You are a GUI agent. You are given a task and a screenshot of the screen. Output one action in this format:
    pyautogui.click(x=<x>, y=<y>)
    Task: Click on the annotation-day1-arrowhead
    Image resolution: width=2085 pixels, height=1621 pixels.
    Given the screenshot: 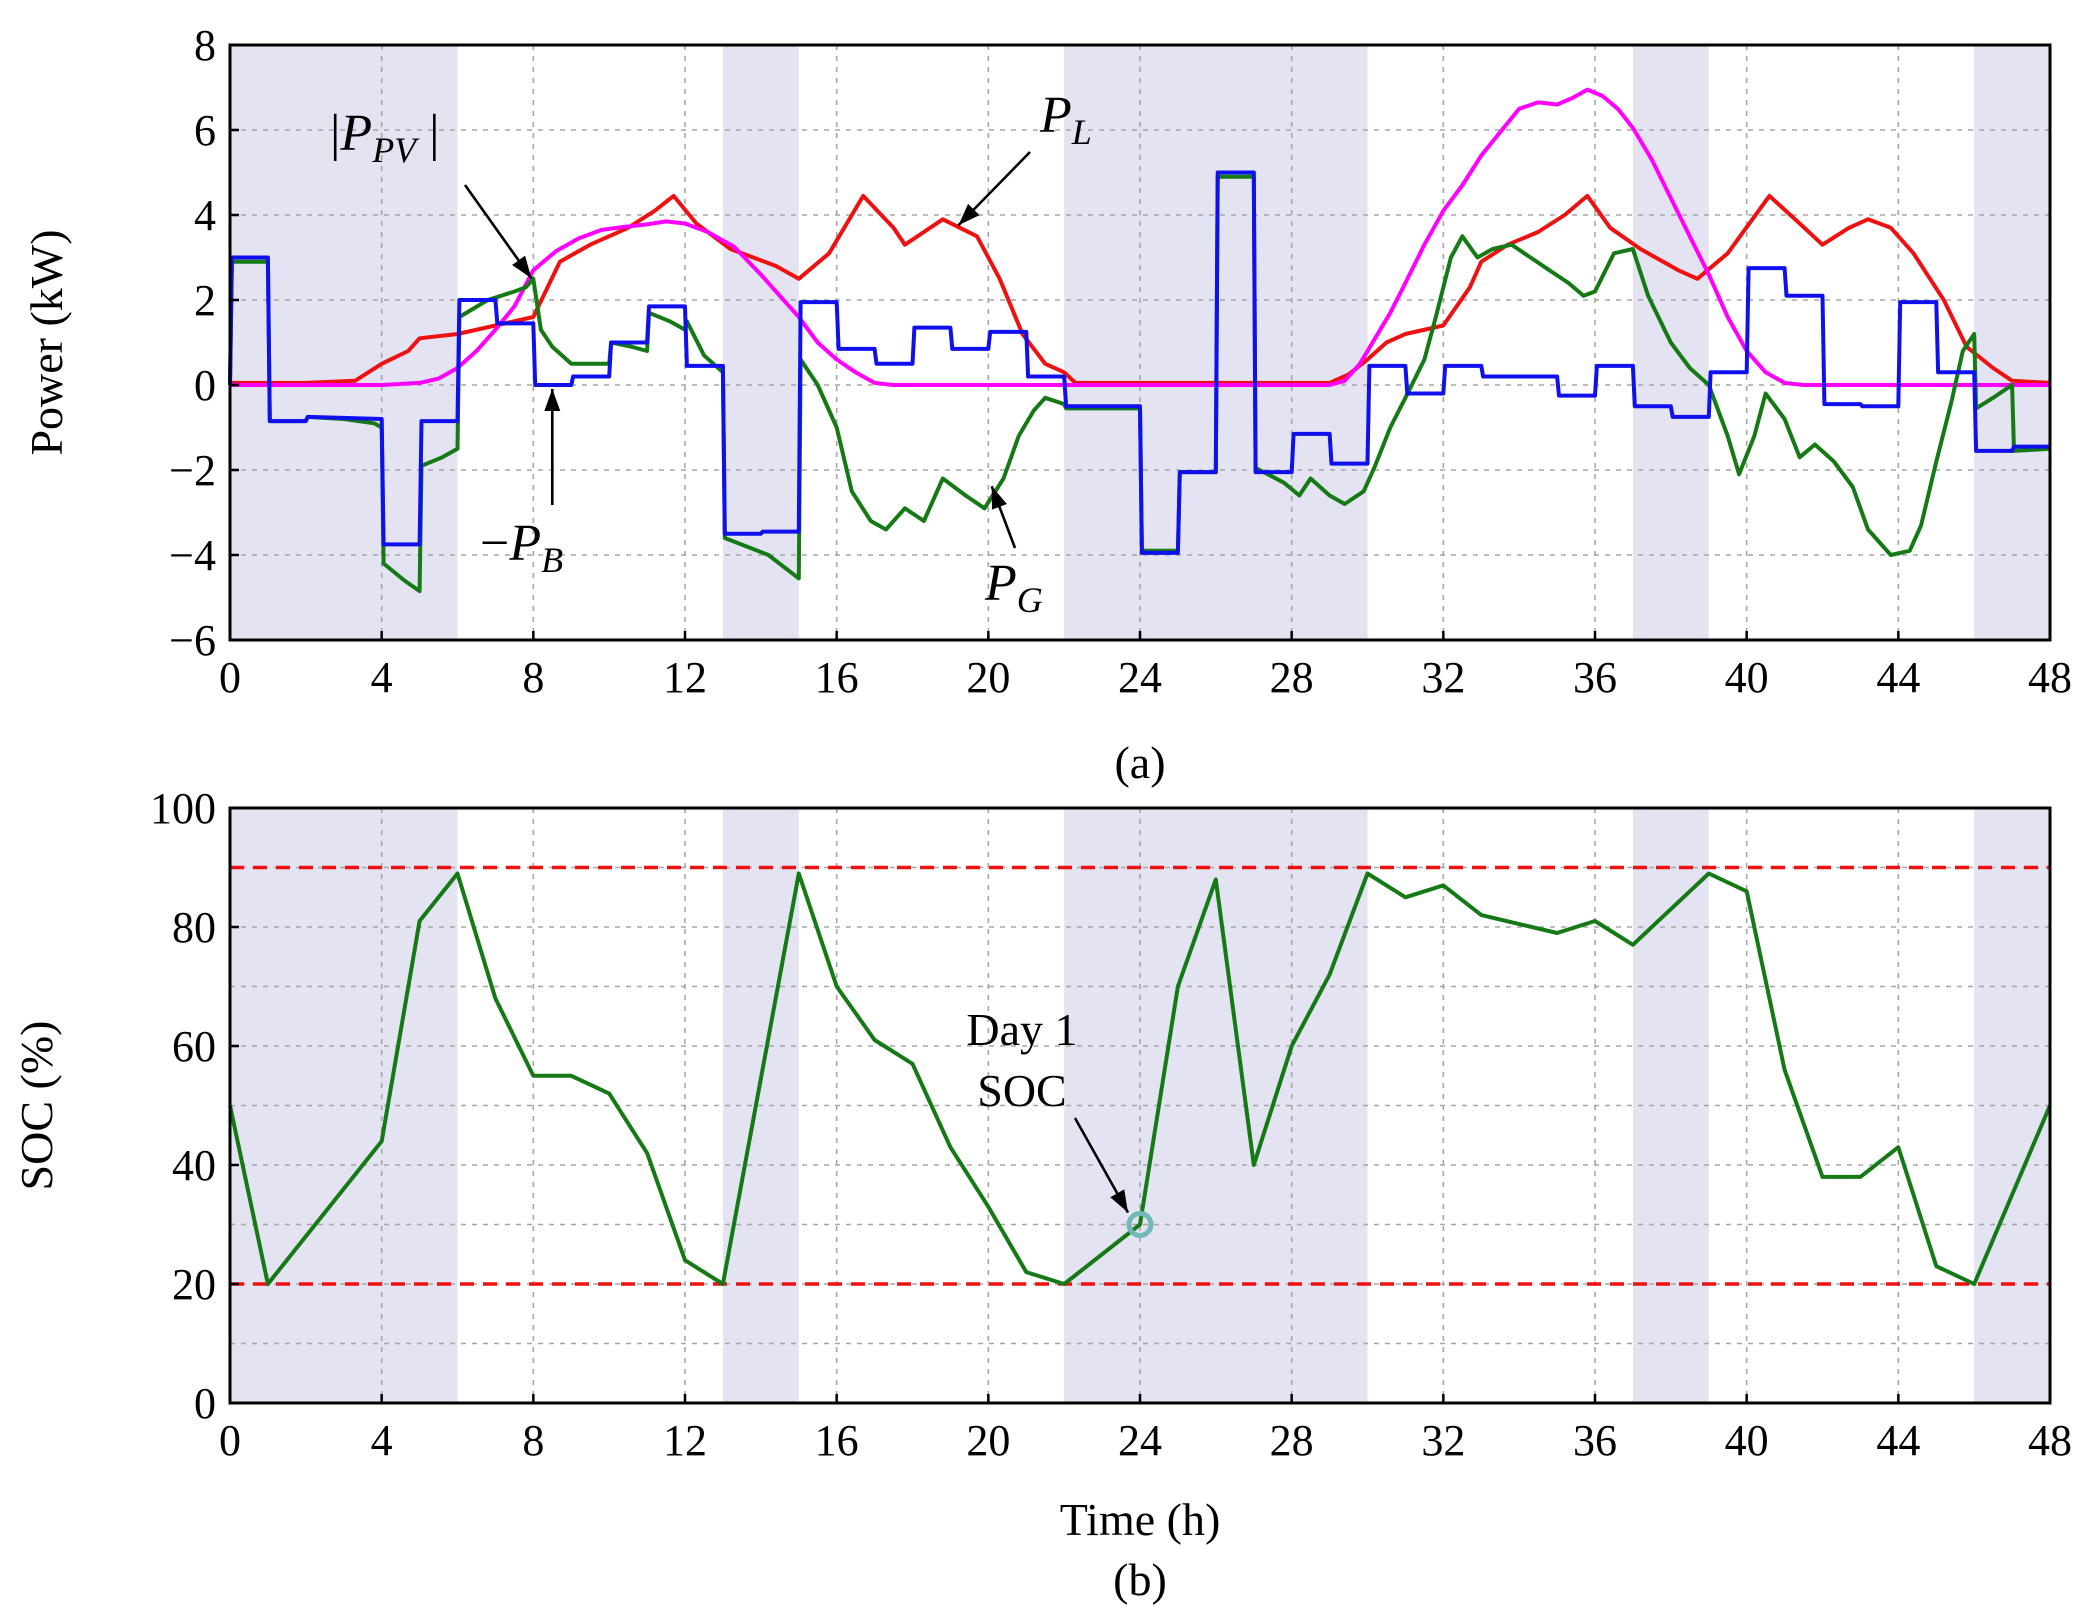 What is the action you would take?
    pyautogui.click(x=1119, y=1201)
    